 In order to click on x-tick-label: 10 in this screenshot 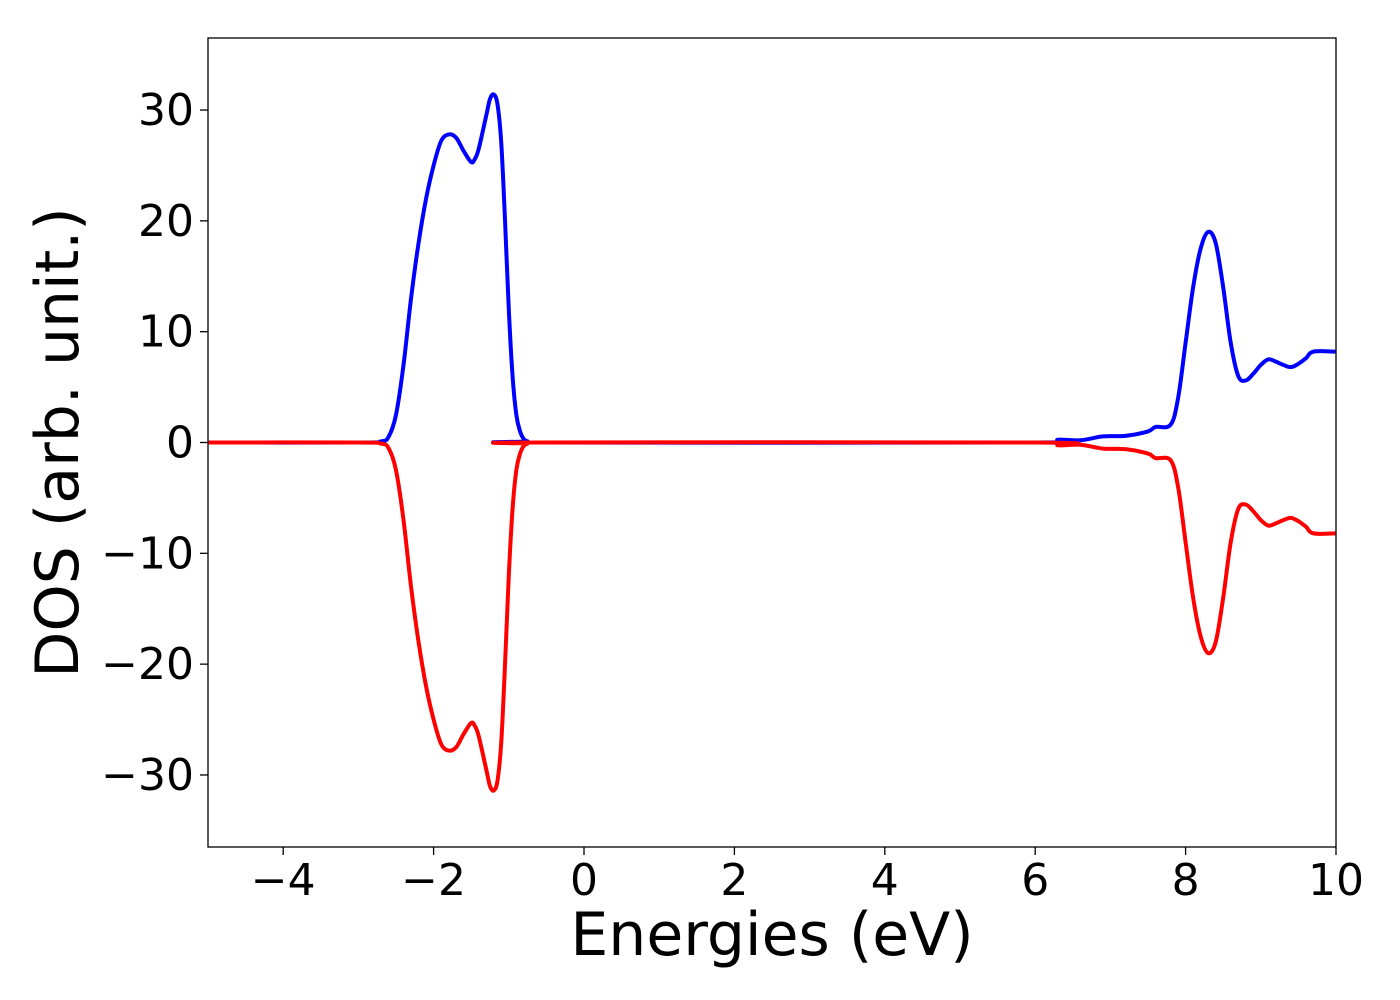, I will do `click(1336, 880)`.